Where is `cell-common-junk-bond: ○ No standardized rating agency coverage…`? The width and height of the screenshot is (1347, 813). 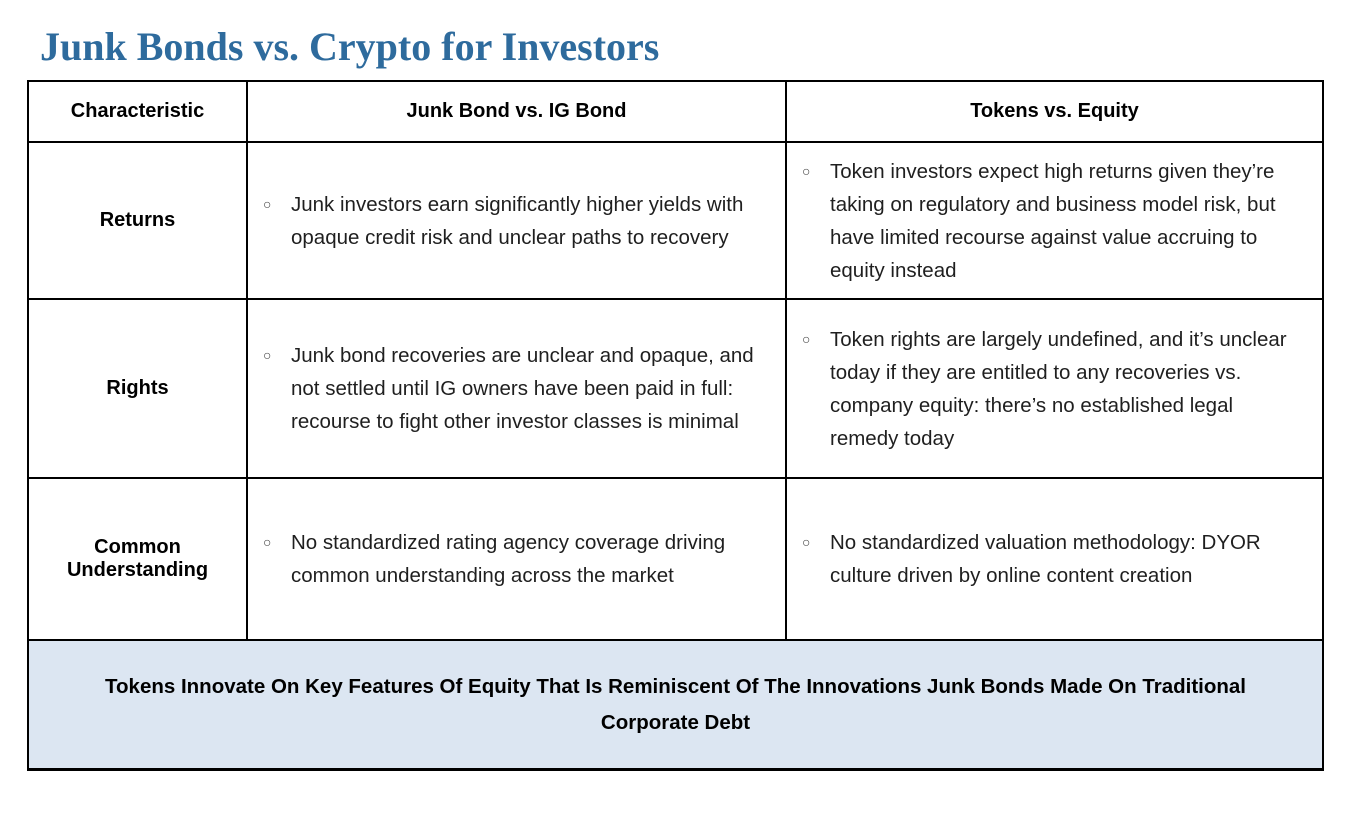 cell-common-junk-bond: ○ No standardized rating agency coverage… is located at coordinates (517, 559).